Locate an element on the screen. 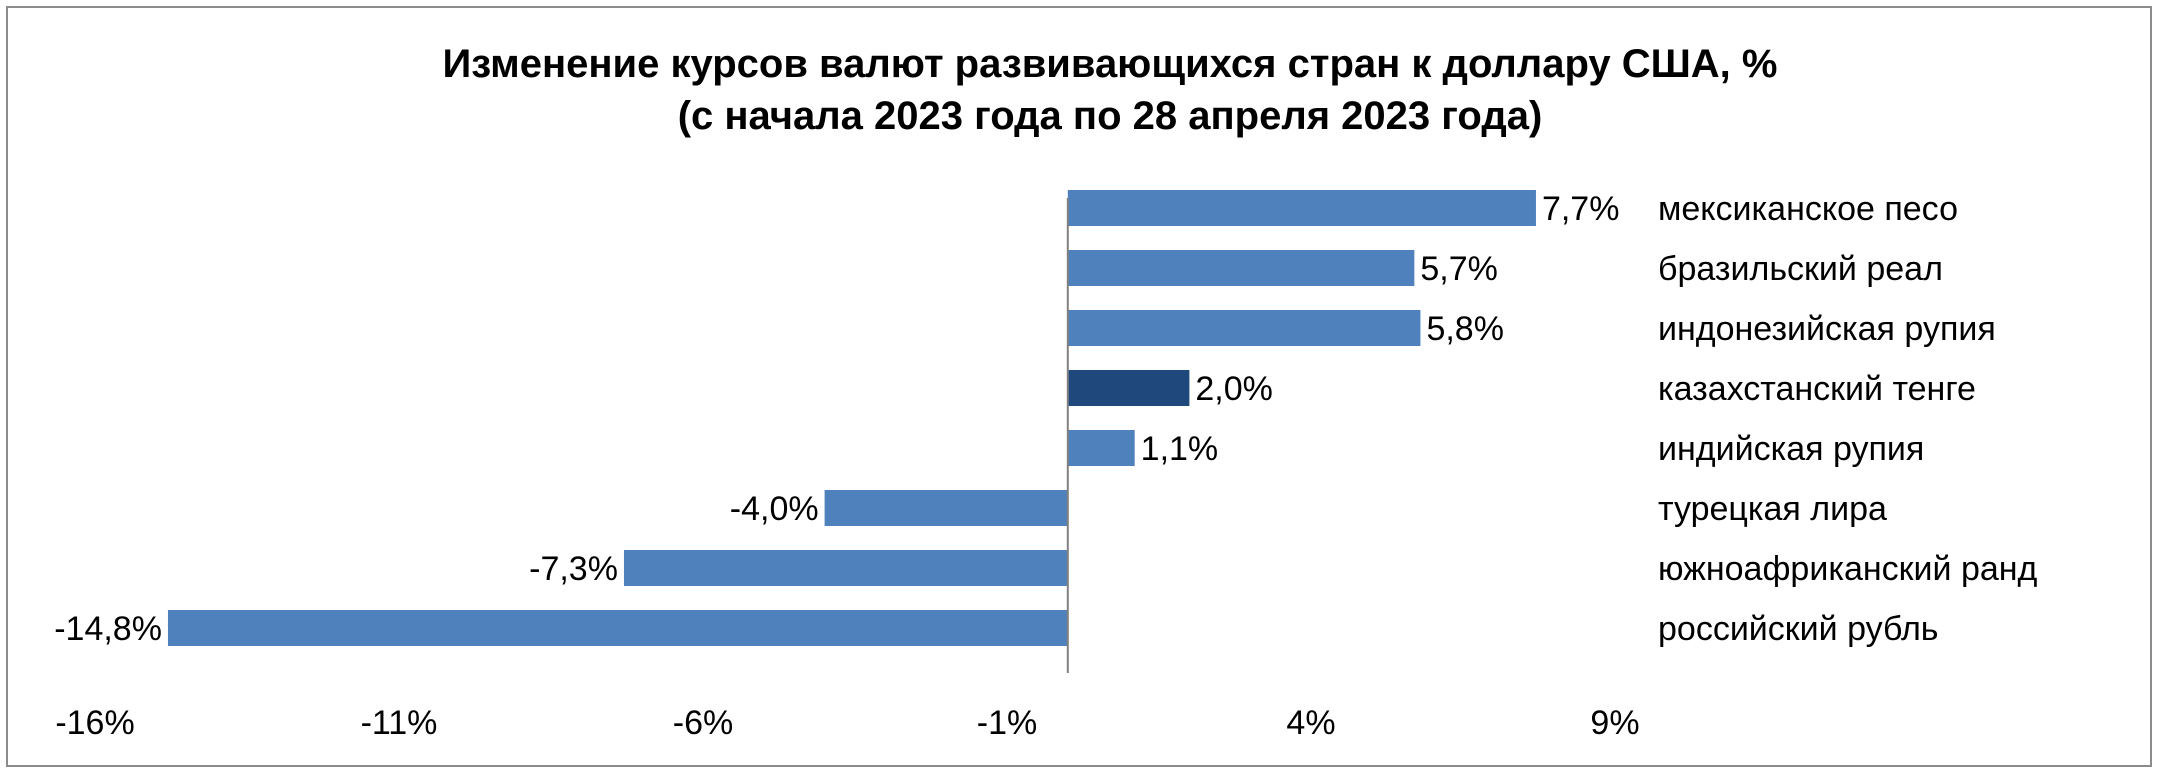 Image resolution: width=2160 pixels, height=775 pixels. data-label-4: 1,1% is located at coordinates (1180, 449).